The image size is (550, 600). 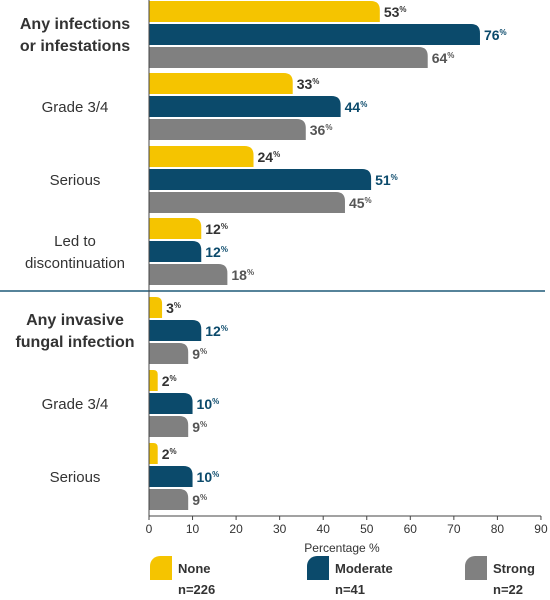 What do you see at coordinates (443, 58) in the screenshot?
I see `data-label: 64%` at bounding box center [443, 58].